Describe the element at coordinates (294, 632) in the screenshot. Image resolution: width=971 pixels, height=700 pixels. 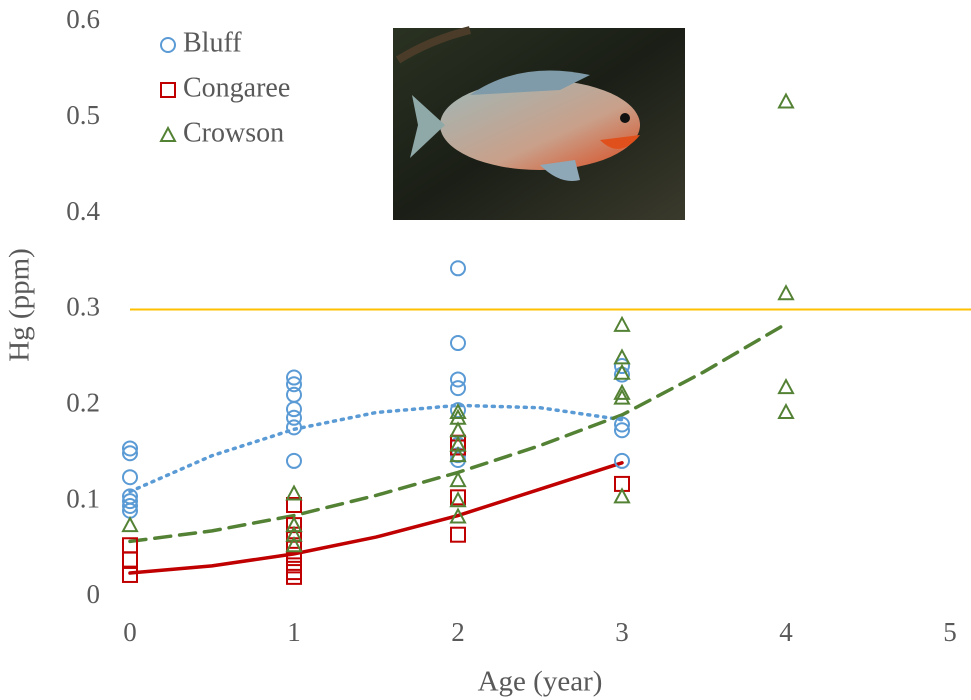
I see `x-tick-label: 1` at that location.